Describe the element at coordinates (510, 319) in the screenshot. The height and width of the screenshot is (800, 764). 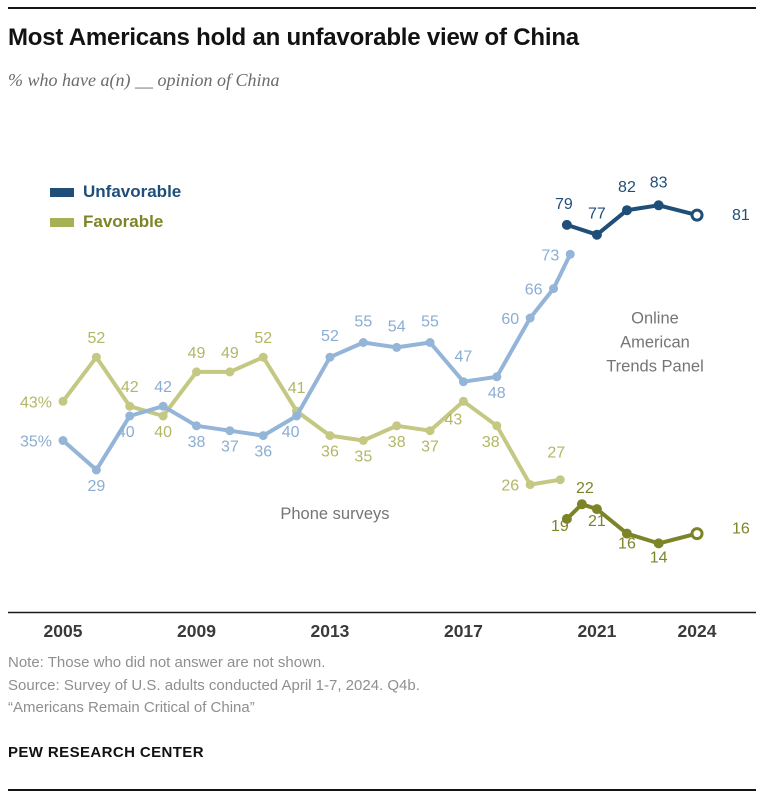
I see `unfavorable-phone-value-label: 60` at that location.